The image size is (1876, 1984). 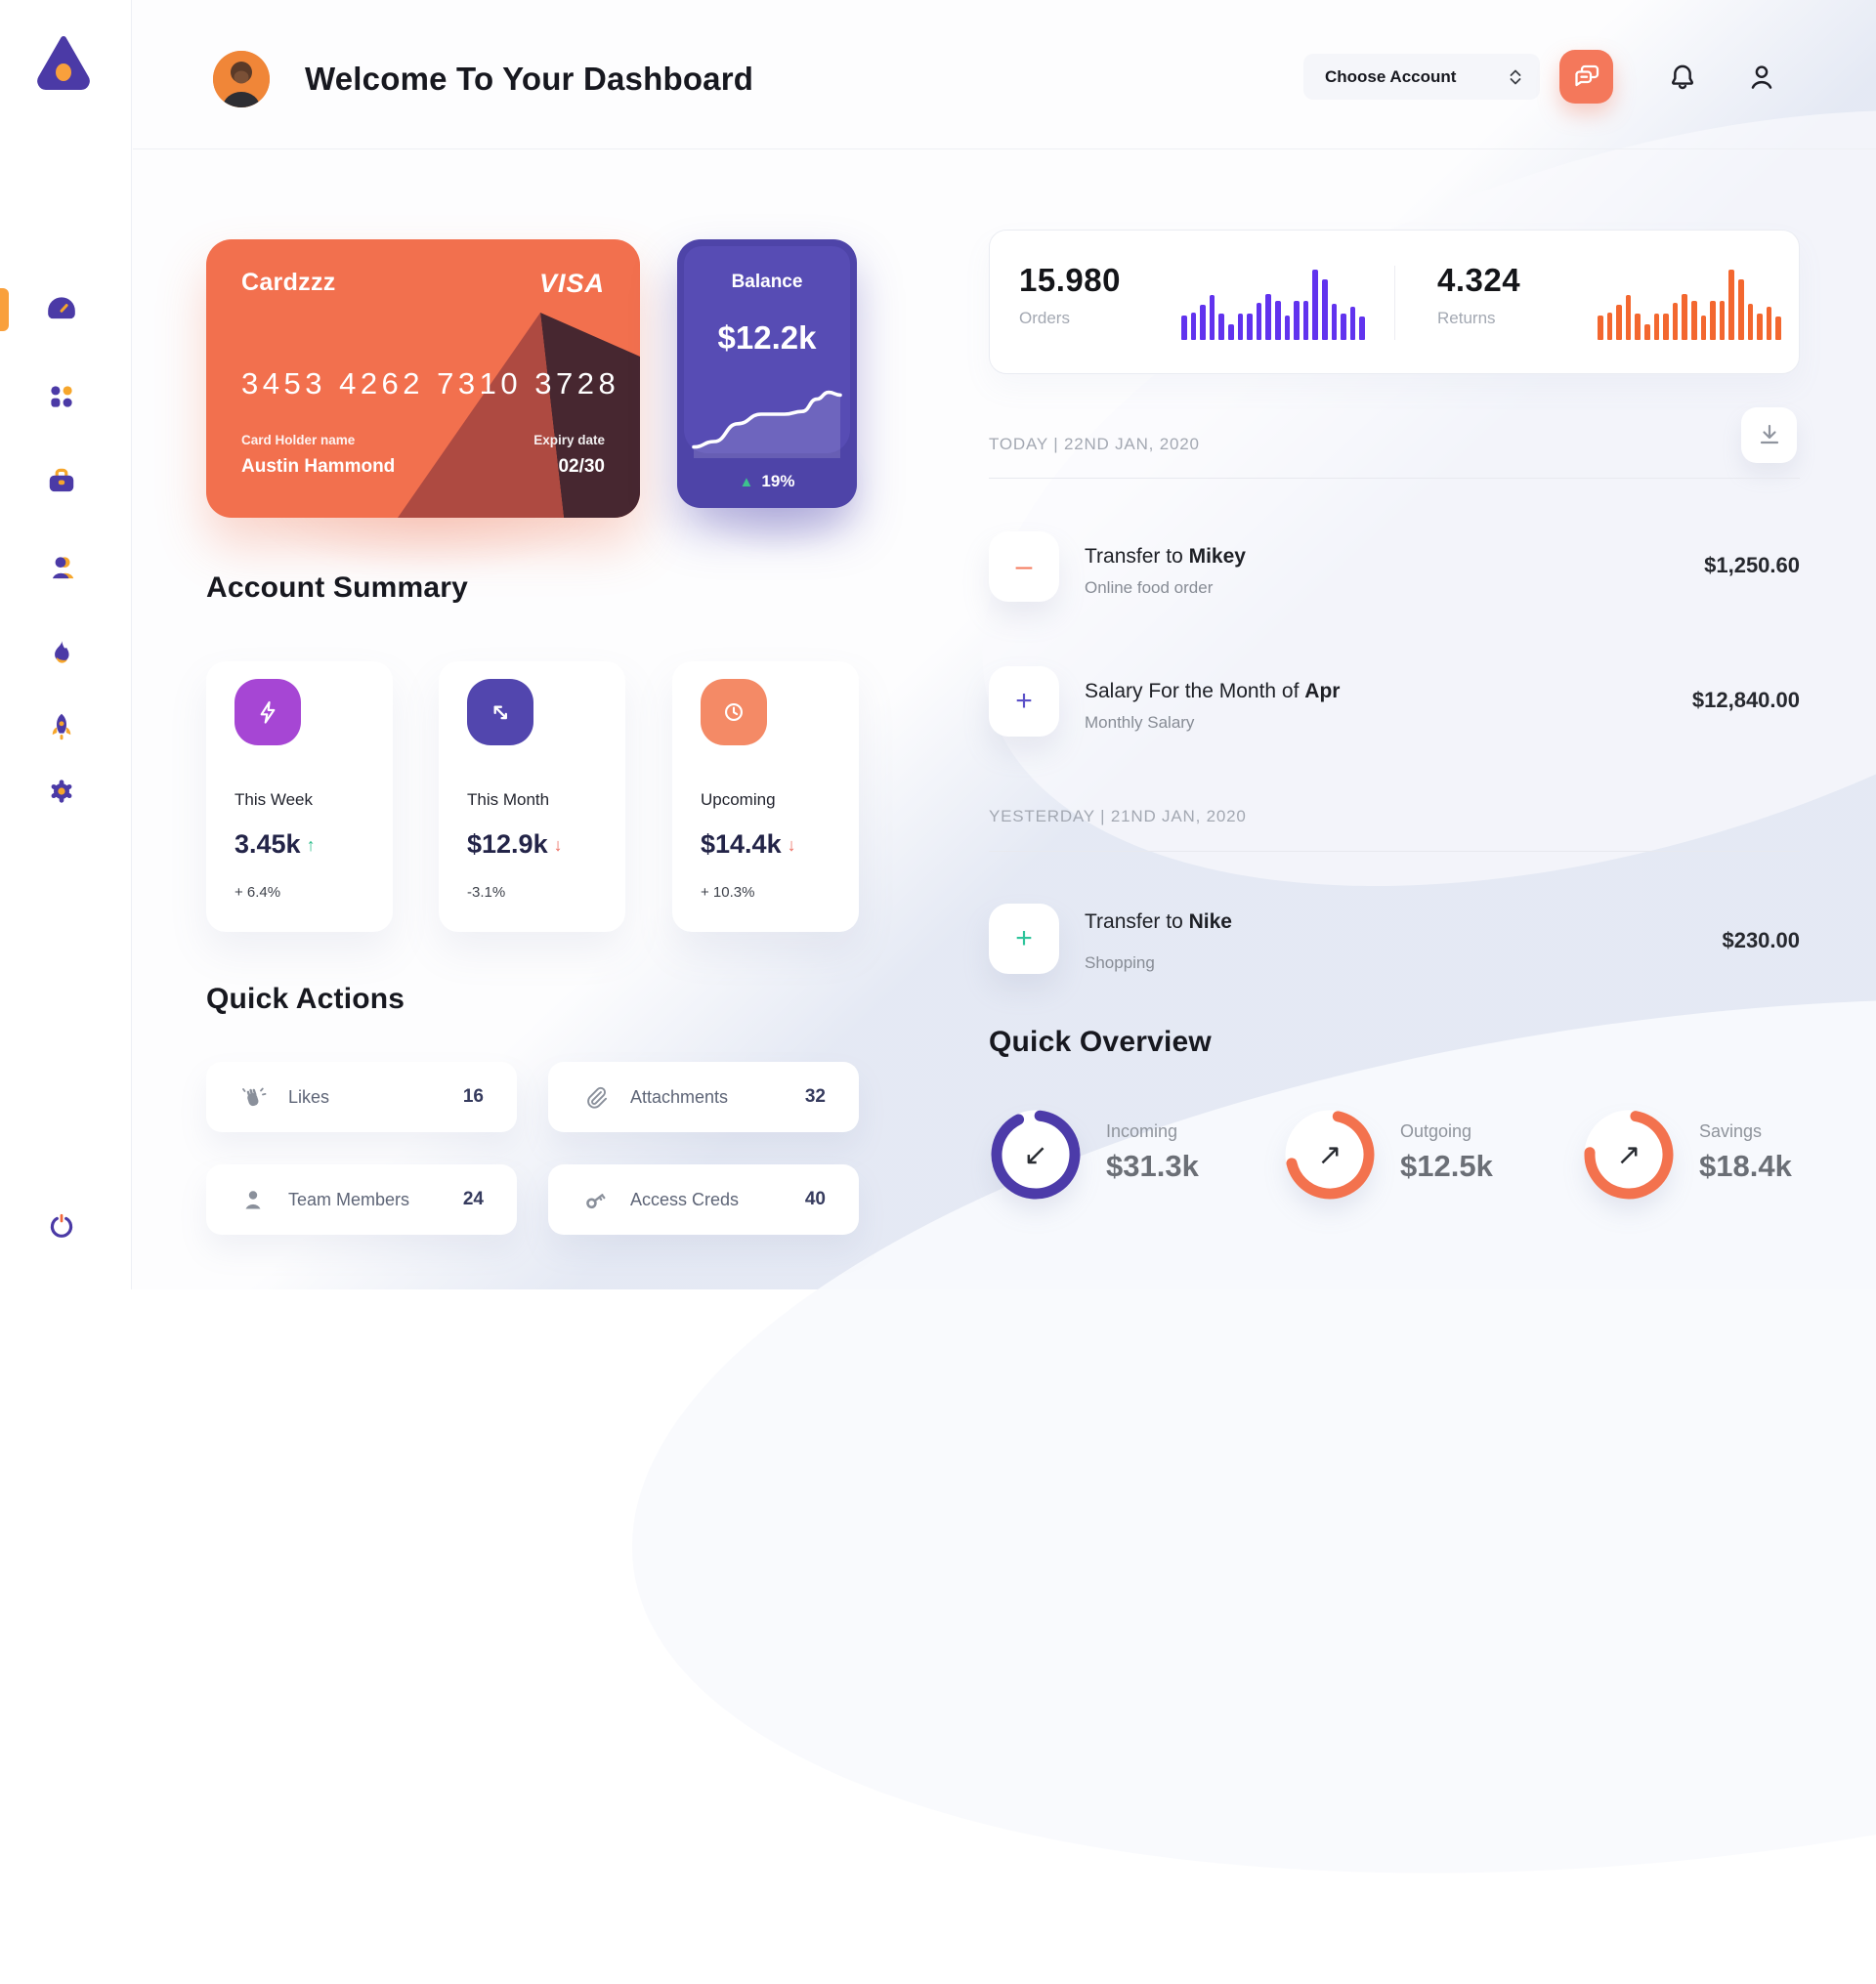 What do you see at coordinates (1158, 921) in the screenshot?
I see `transaction-title: Transfer to Nike` at bounding box center [1158, 921].